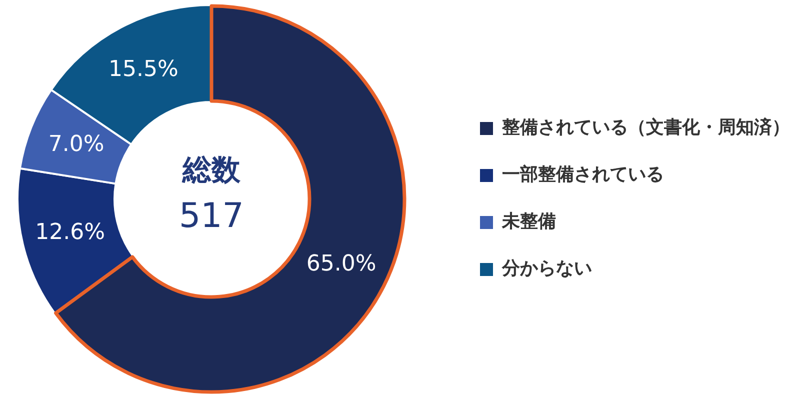  What do you see at coordinates (143, 69) in the screenshot?
I see `data-label: 15.5%` at bounding box center [143, 69].